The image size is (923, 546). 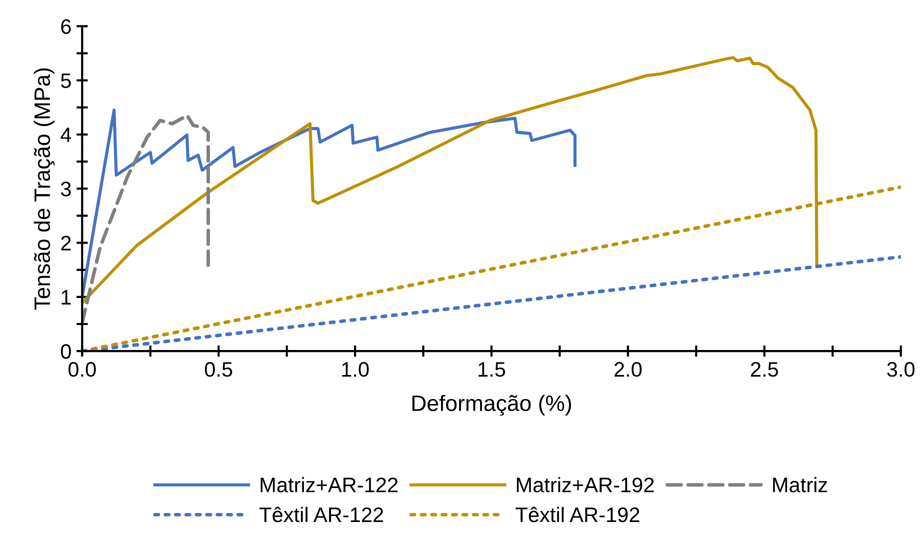 What do you see at coordinates (578, 514) in the screenshot?
I see `legend-label: Têxtil AR-192` at bounding box center [578, 514].